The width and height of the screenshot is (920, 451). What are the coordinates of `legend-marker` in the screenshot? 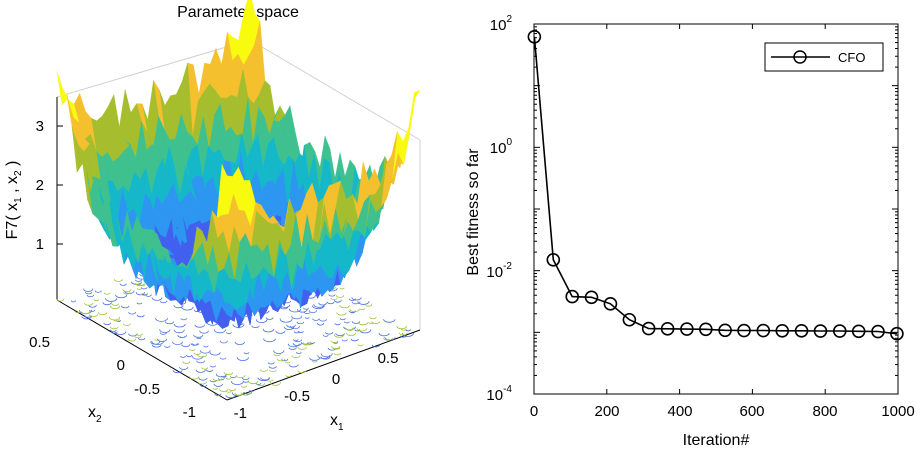 It's located at (800, 57).